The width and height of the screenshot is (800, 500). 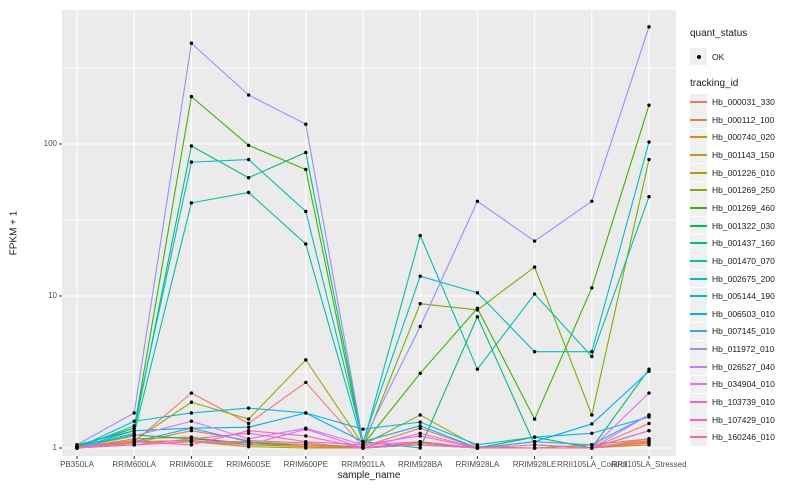 I want to click on legend-key-Hb_011972_010: Hb_011972_010, so click(x=732, y=349).